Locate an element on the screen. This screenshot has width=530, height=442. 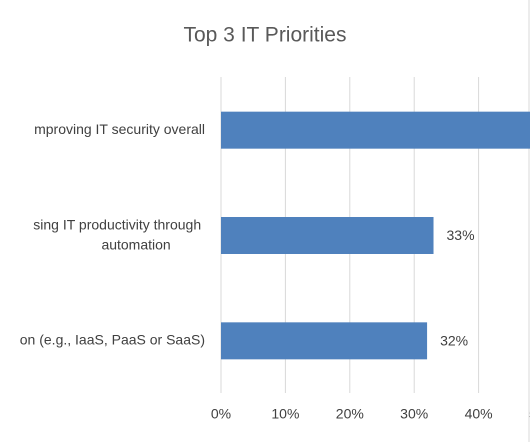
value-label: 32% is located at coordinates (454, 341).